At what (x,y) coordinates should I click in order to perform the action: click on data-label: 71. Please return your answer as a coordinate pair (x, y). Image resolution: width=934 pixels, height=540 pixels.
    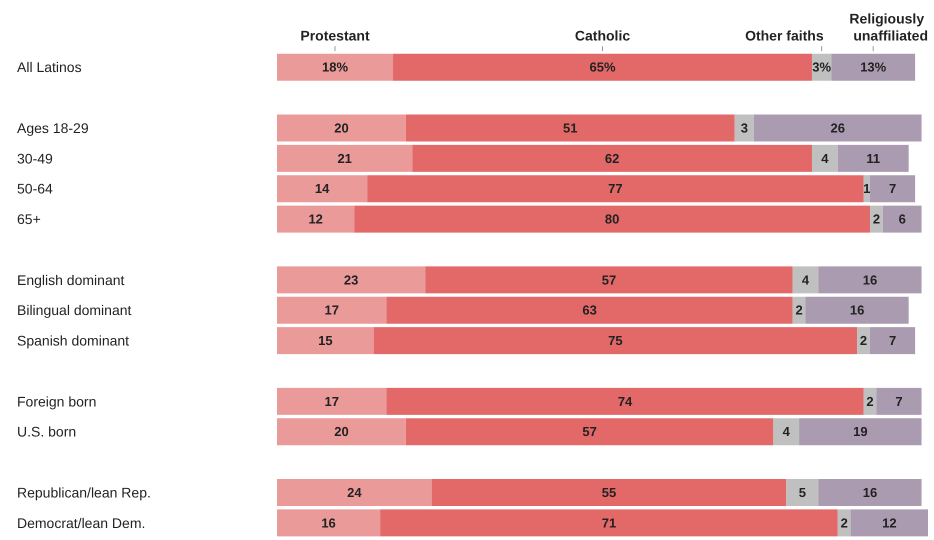
    Looking at the image, I should click on (609, 522).